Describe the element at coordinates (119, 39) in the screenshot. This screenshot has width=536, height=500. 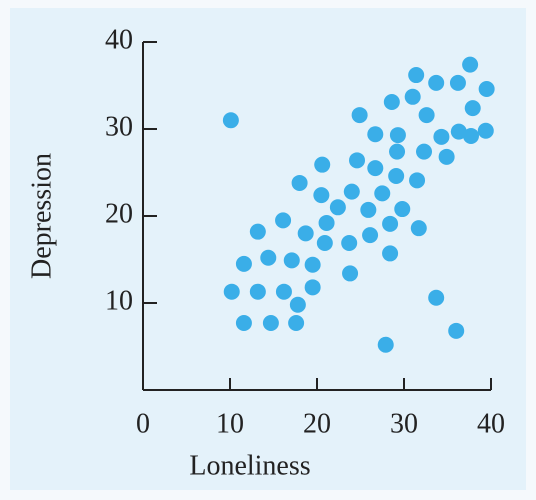
I see `y-tick-label: 40` at that location.